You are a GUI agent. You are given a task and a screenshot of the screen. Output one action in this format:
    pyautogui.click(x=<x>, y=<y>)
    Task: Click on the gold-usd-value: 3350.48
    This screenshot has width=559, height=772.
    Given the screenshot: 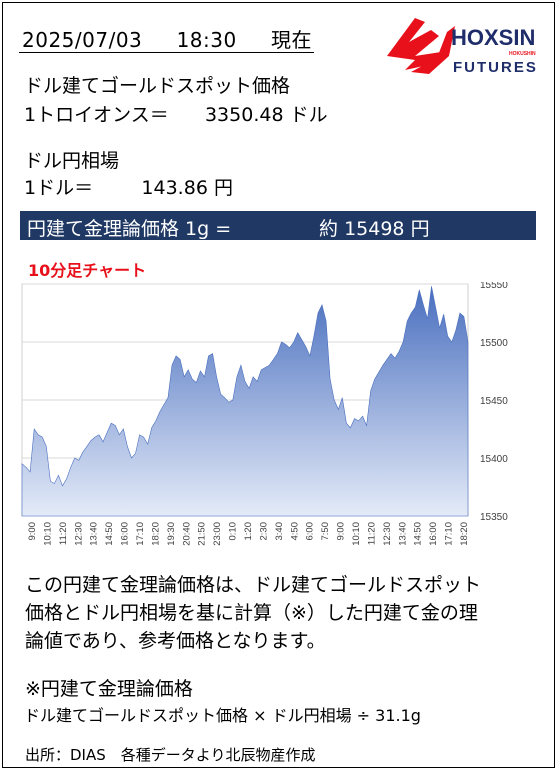 What is the action you would take?
    pyautogui.click(x=244, y=115)
    